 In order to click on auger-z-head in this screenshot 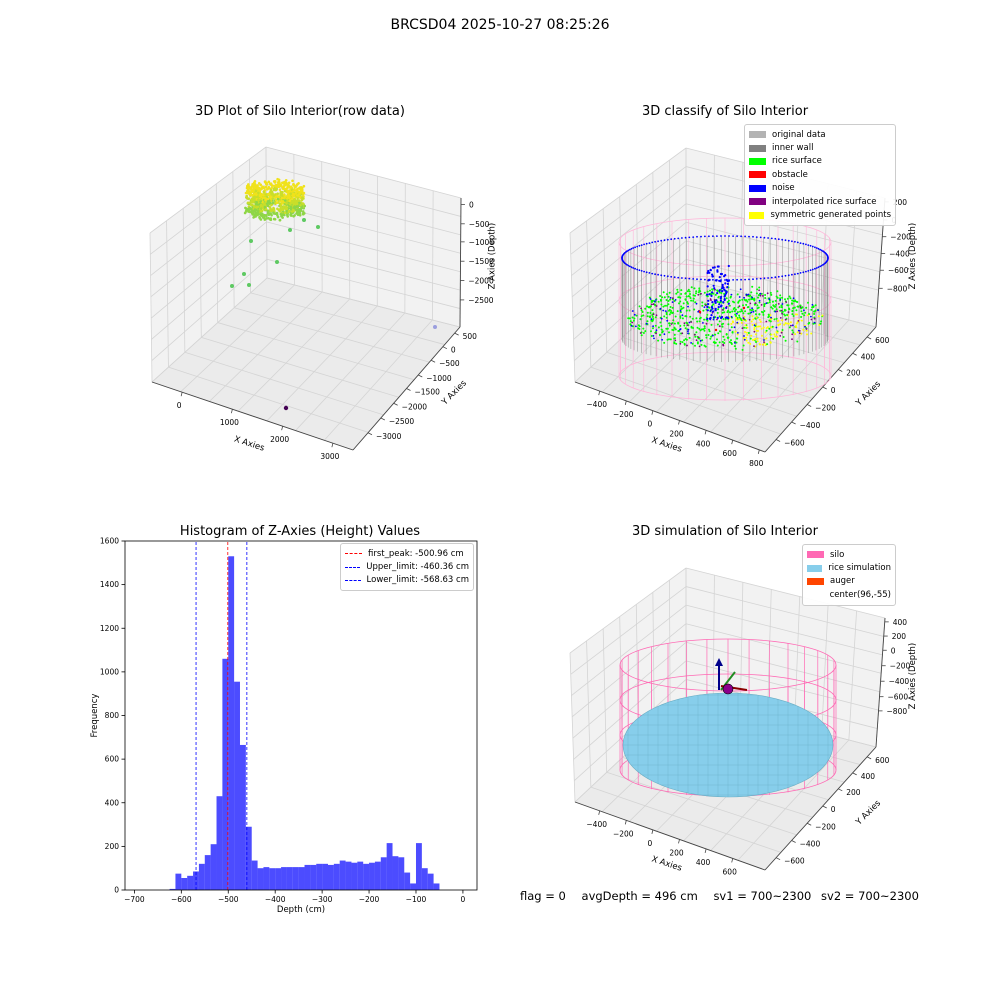, I will do `click(719, 662)`.